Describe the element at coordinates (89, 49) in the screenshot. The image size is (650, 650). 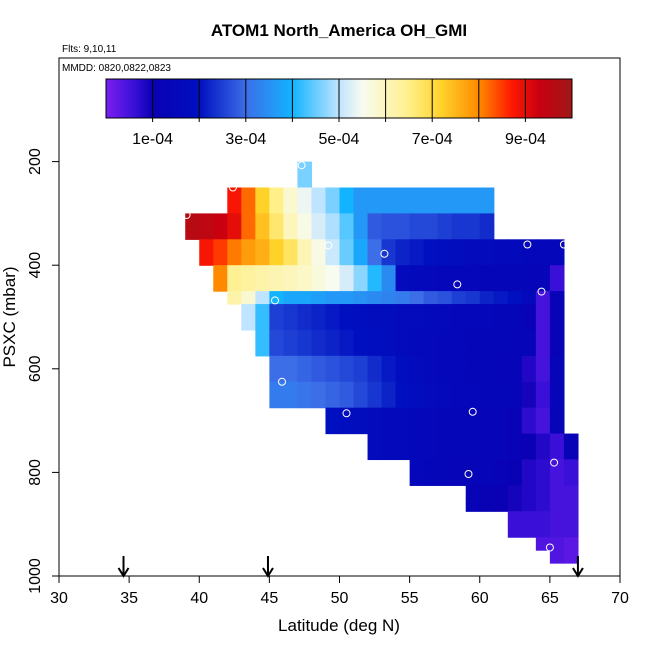
I see `flights-label: Flts: 9,10,11` at that location.